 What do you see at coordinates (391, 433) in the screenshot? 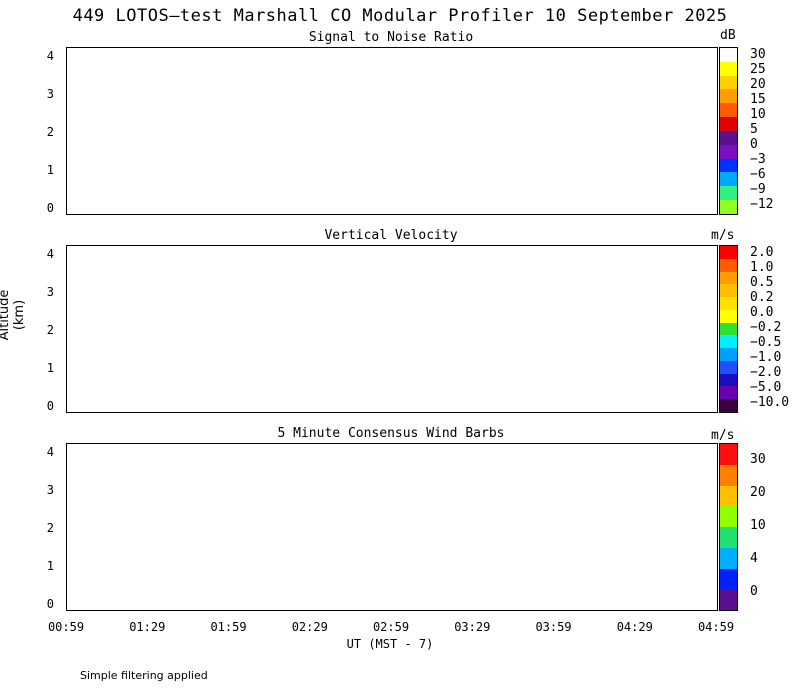
I see `panel-title-wind-barbs: 5 Minute Consensus Wind Barbs` at bounding box center [391, 433].